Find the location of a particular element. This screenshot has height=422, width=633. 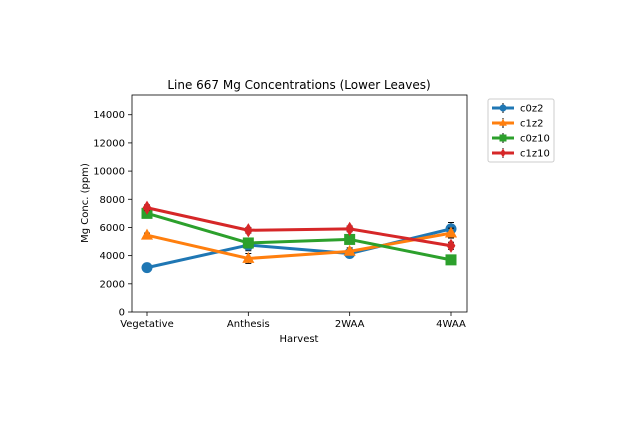

legend-label: c1z10 is located at coordinates (535, 154).